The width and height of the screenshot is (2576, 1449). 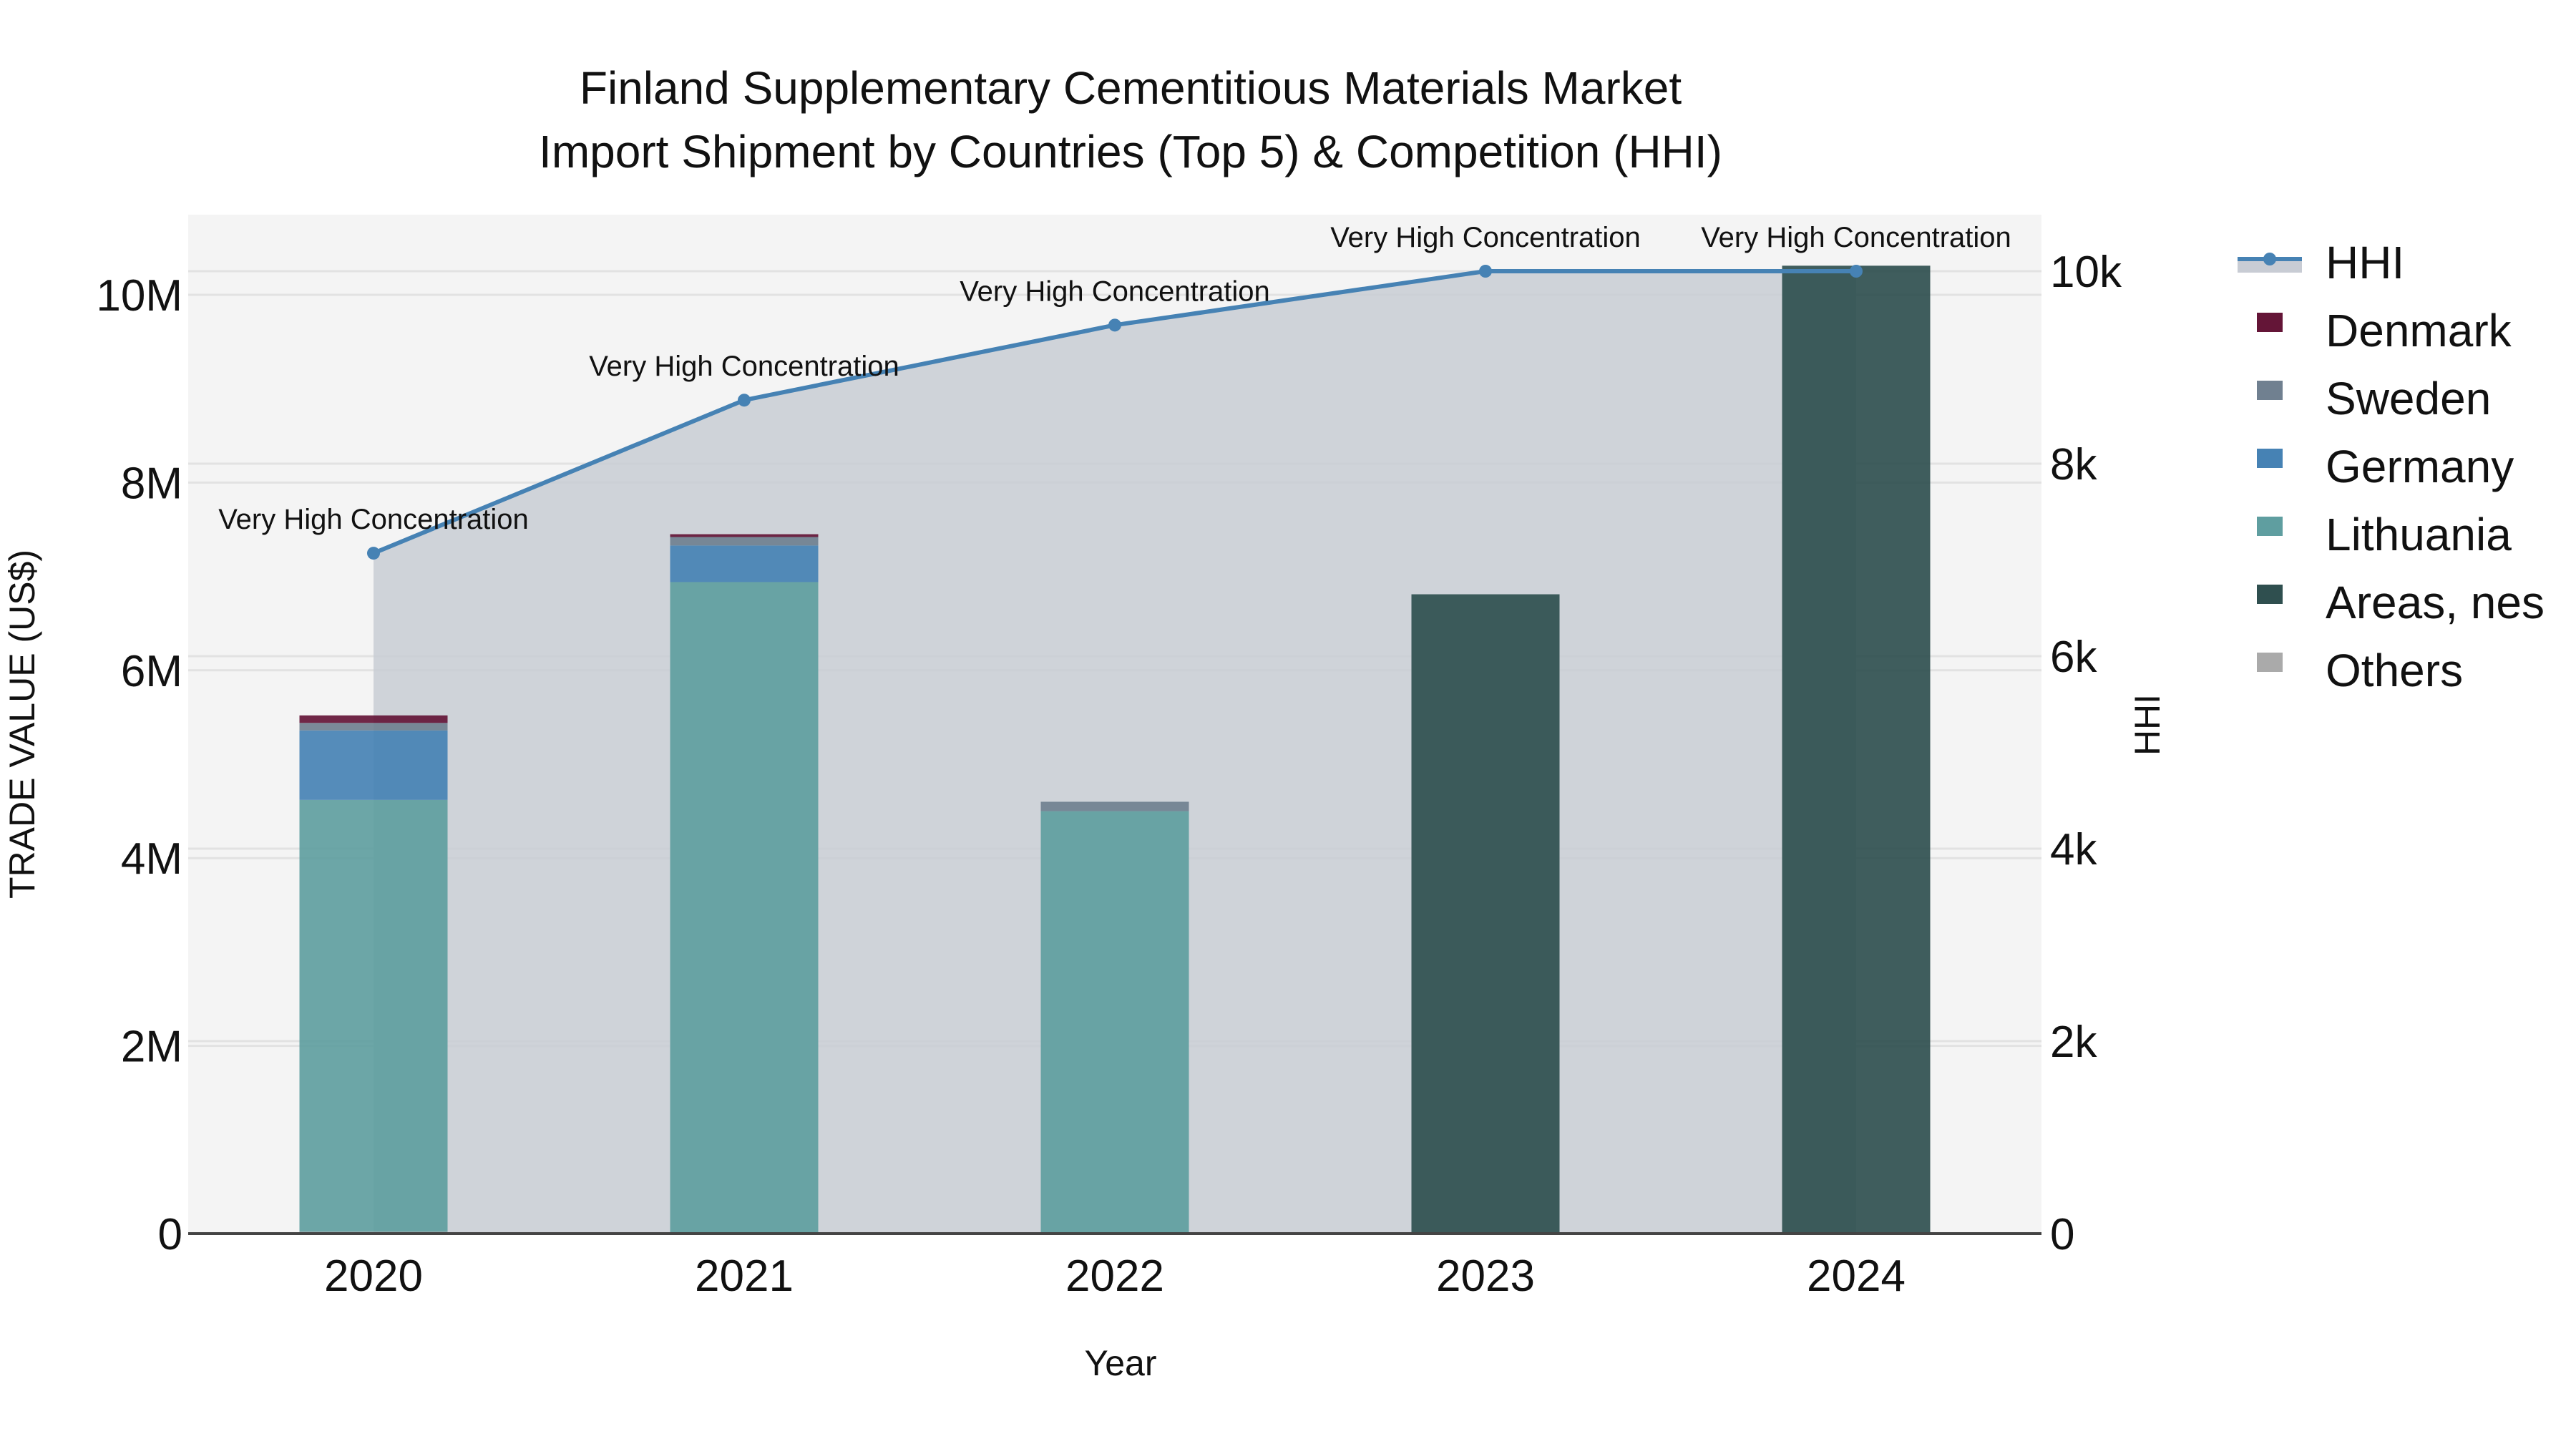 I want to click on x-tick-label: 2020, so click(x=373, y=1276).